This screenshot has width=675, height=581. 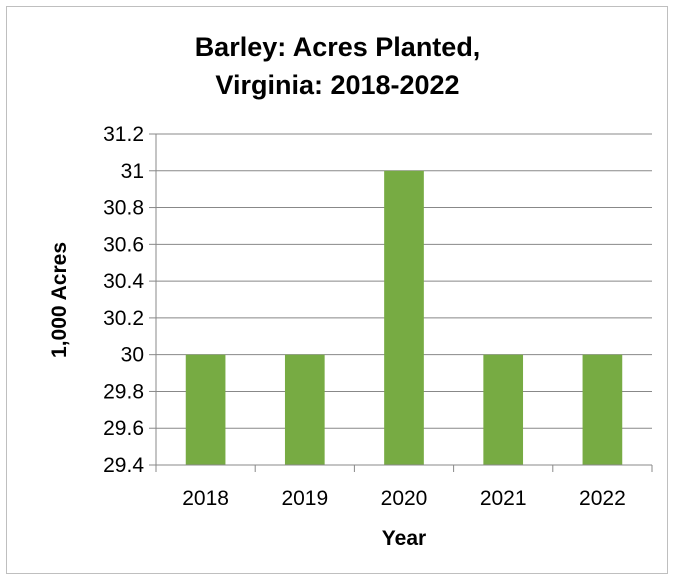 What do you see at coordinates (123, 300) in the screenshot?
I see `y-tick-labels: 29.4 29.6 29.8 30 30.2 30.4 30.6 30.8 31 31.2` at bounding box center [123, 300].